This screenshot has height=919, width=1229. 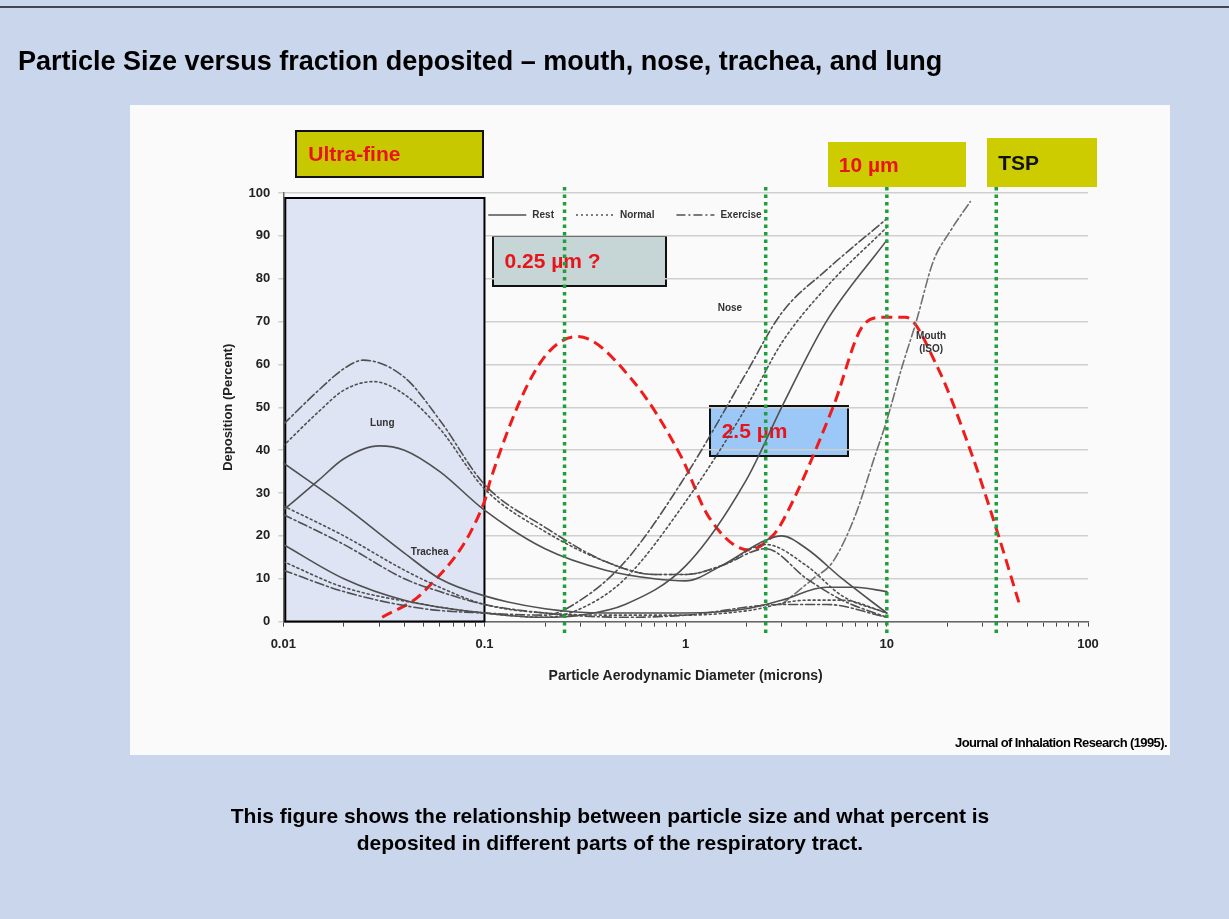 I want to click on annotation: Lung, so click(x=382, y=422).